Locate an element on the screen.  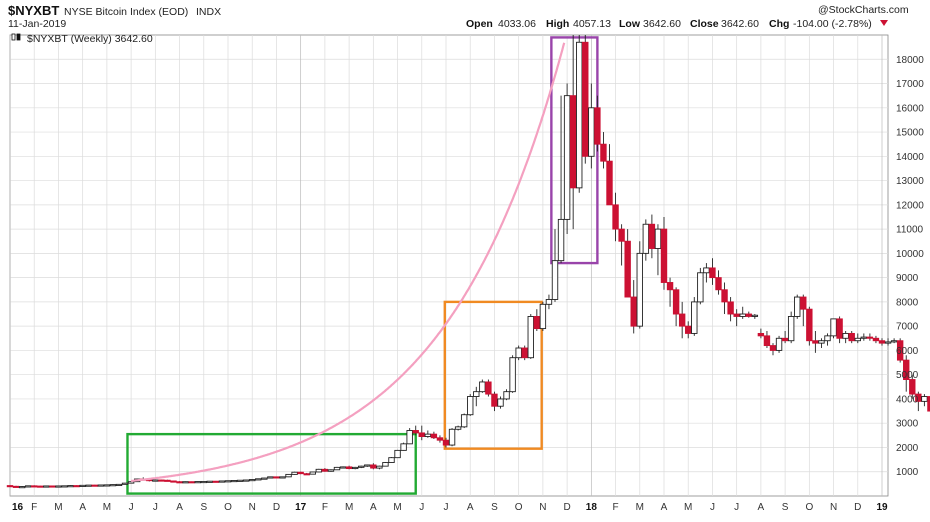
x-tick-label: O is located at coordinates (809, 507).